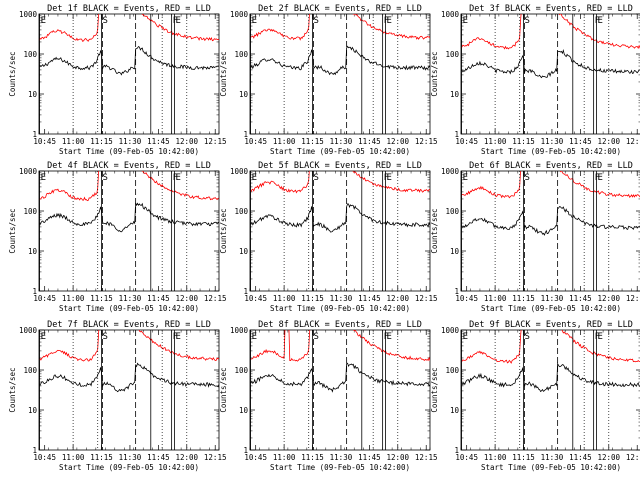 This screenshot has width=640, height=484. What do you see at coordinates (551, 9) in the screenshot?
I see `panel-title: Det 3f BLACK = Events, RED = LLD` at bounding box center [551, 9].